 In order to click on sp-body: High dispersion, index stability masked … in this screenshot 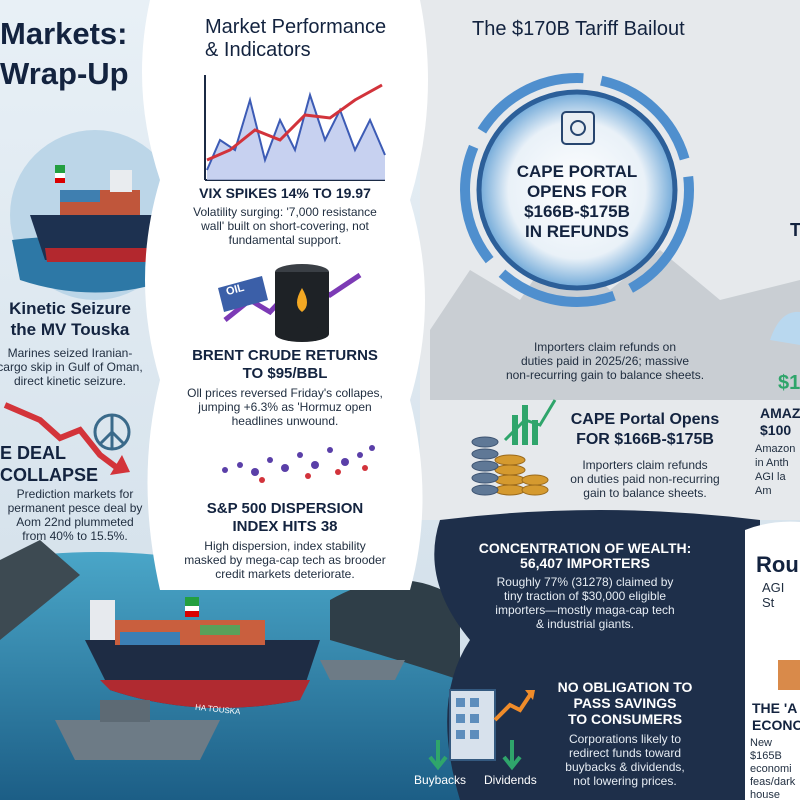, I will do `click(285, 560)`.